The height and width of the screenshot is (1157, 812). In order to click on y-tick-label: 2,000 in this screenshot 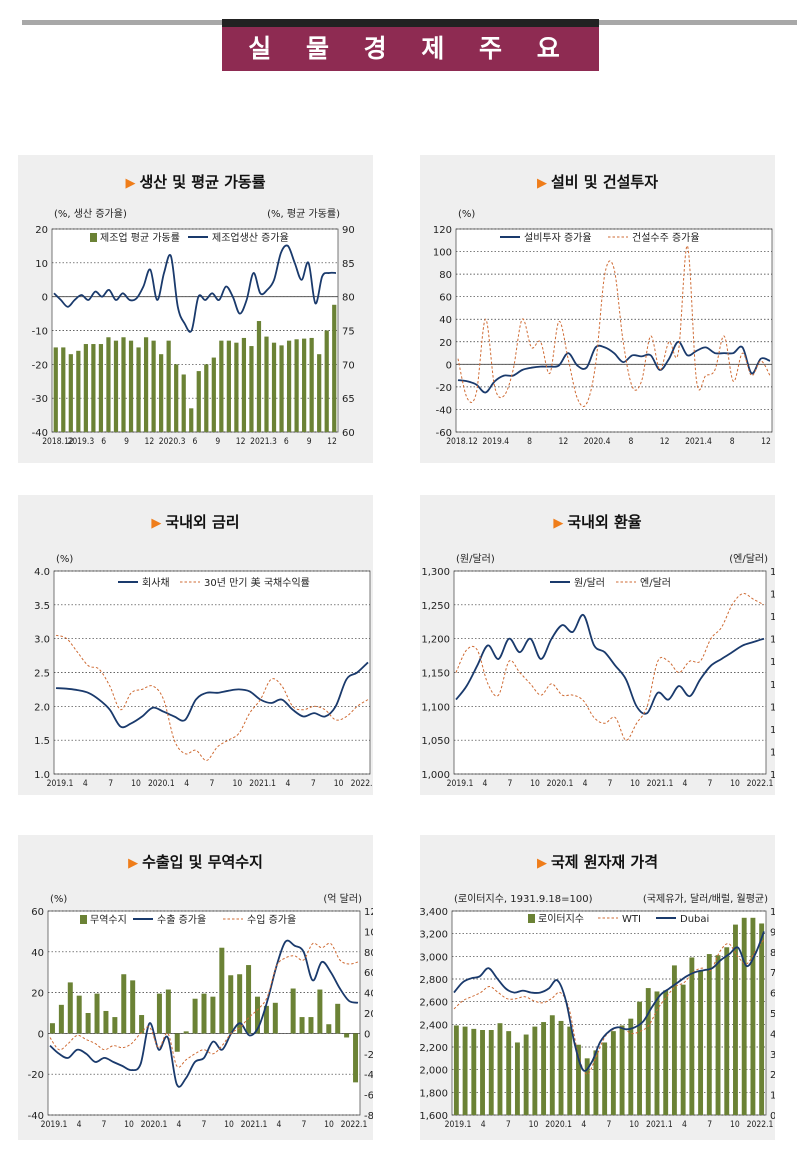, I will do `click(434, 1071)`.